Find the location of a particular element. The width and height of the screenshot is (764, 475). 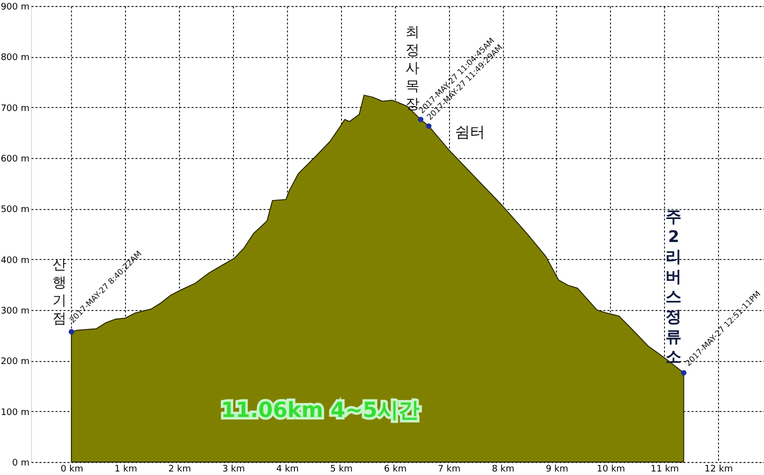

x-tick-label: 6 km is located at coordinates (395, 469).